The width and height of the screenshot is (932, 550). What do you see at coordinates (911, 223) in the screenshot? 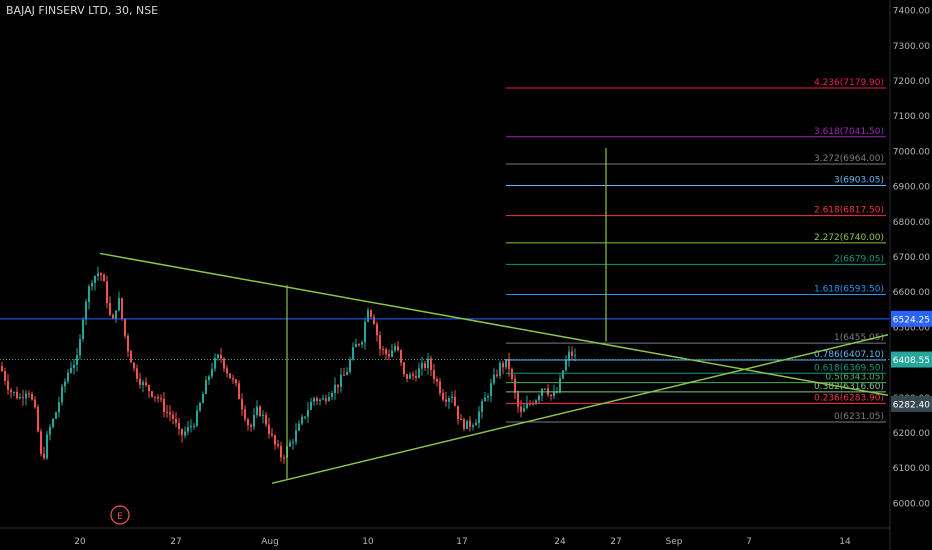
I see `price-tick-label: 6800.00` at bounding box center [911, 223].